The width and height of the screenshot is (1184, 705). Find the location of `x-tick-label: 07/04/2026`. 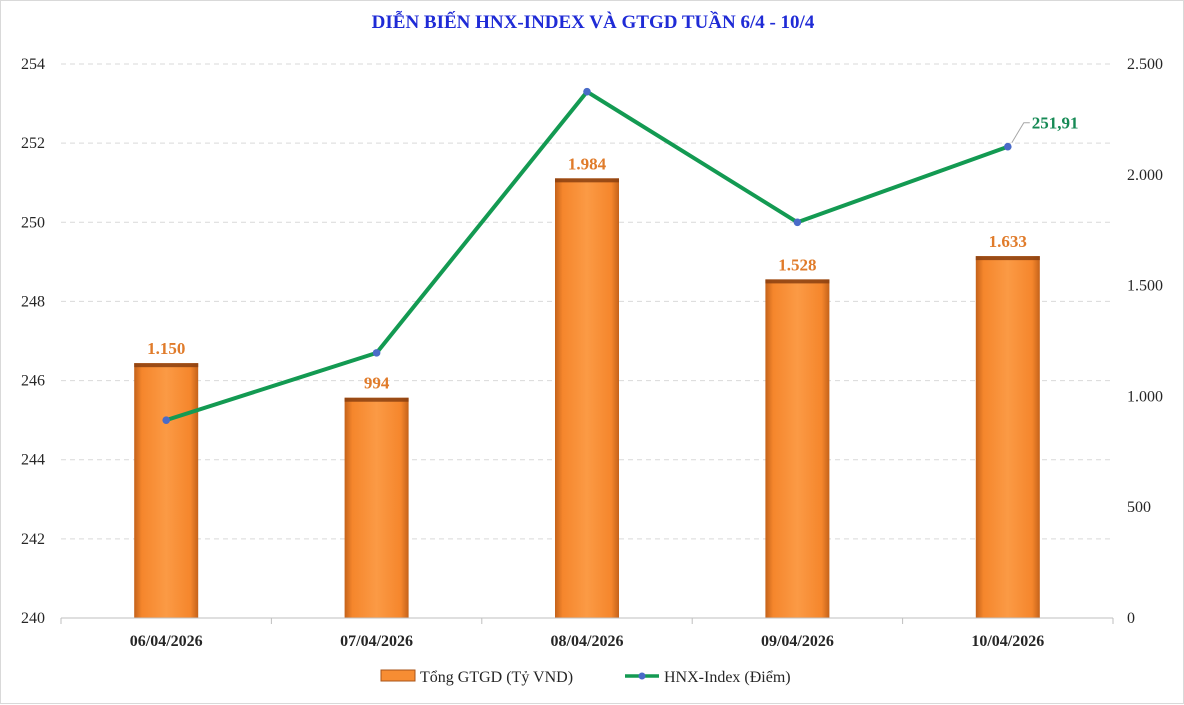

x-tick-label: 07/04/2026 is located at coordinates (376, 641).